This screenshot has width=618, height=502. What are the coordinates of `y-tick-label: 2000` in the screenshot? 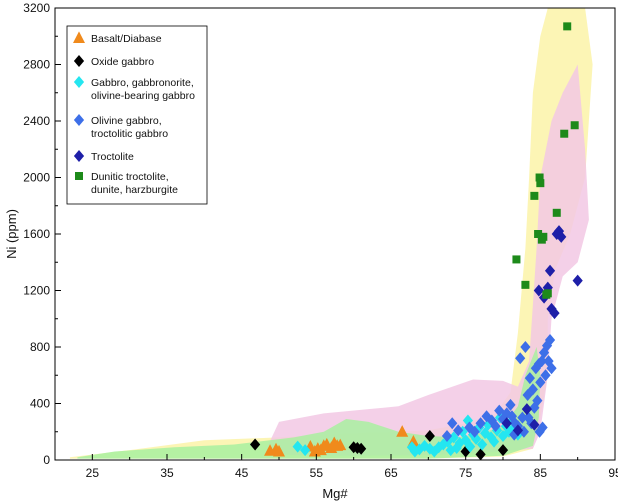 It's located at (36, 178).